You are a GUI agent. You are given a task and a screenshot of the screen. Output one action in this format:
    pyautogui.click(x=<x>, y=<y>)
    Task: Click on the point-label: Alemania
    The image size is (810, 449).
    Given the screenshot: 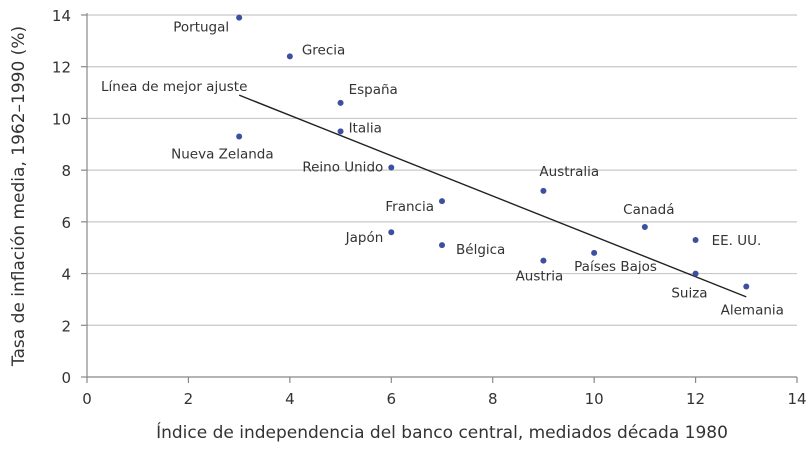 What is the action you would take?
    pyautogui.click(x=752, y=311)
    